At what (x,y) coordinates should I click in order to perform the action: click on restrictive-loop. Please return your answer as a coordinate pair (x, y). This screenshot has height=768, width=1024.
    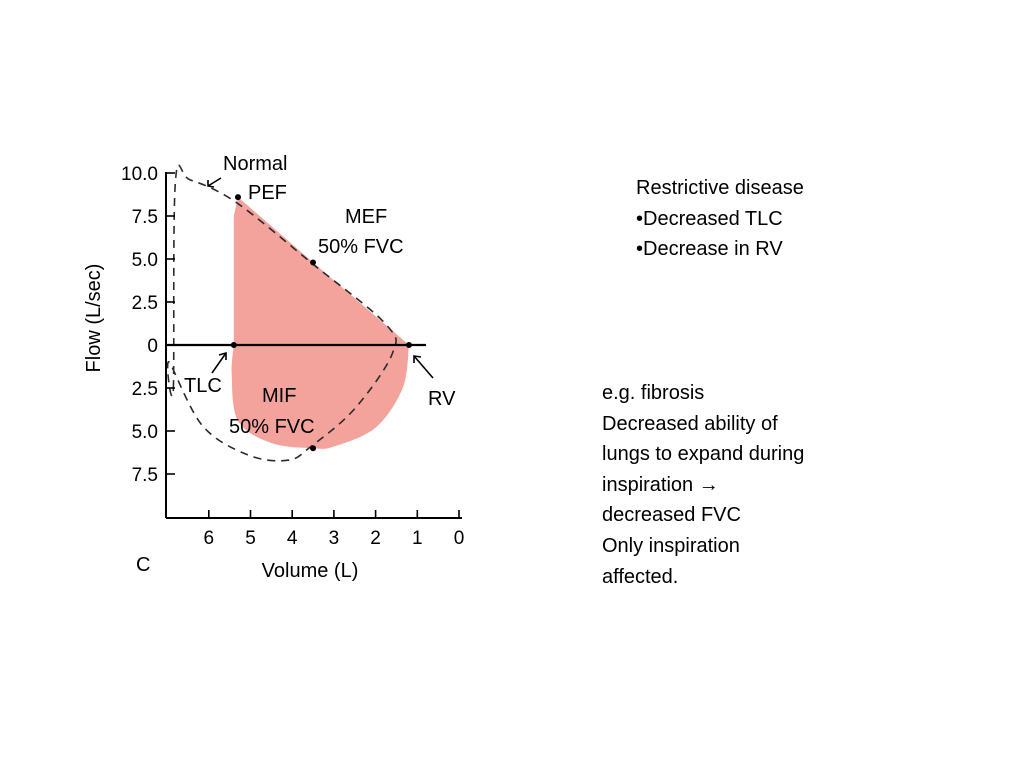
    Looking at the image, I should click on (320, 323).